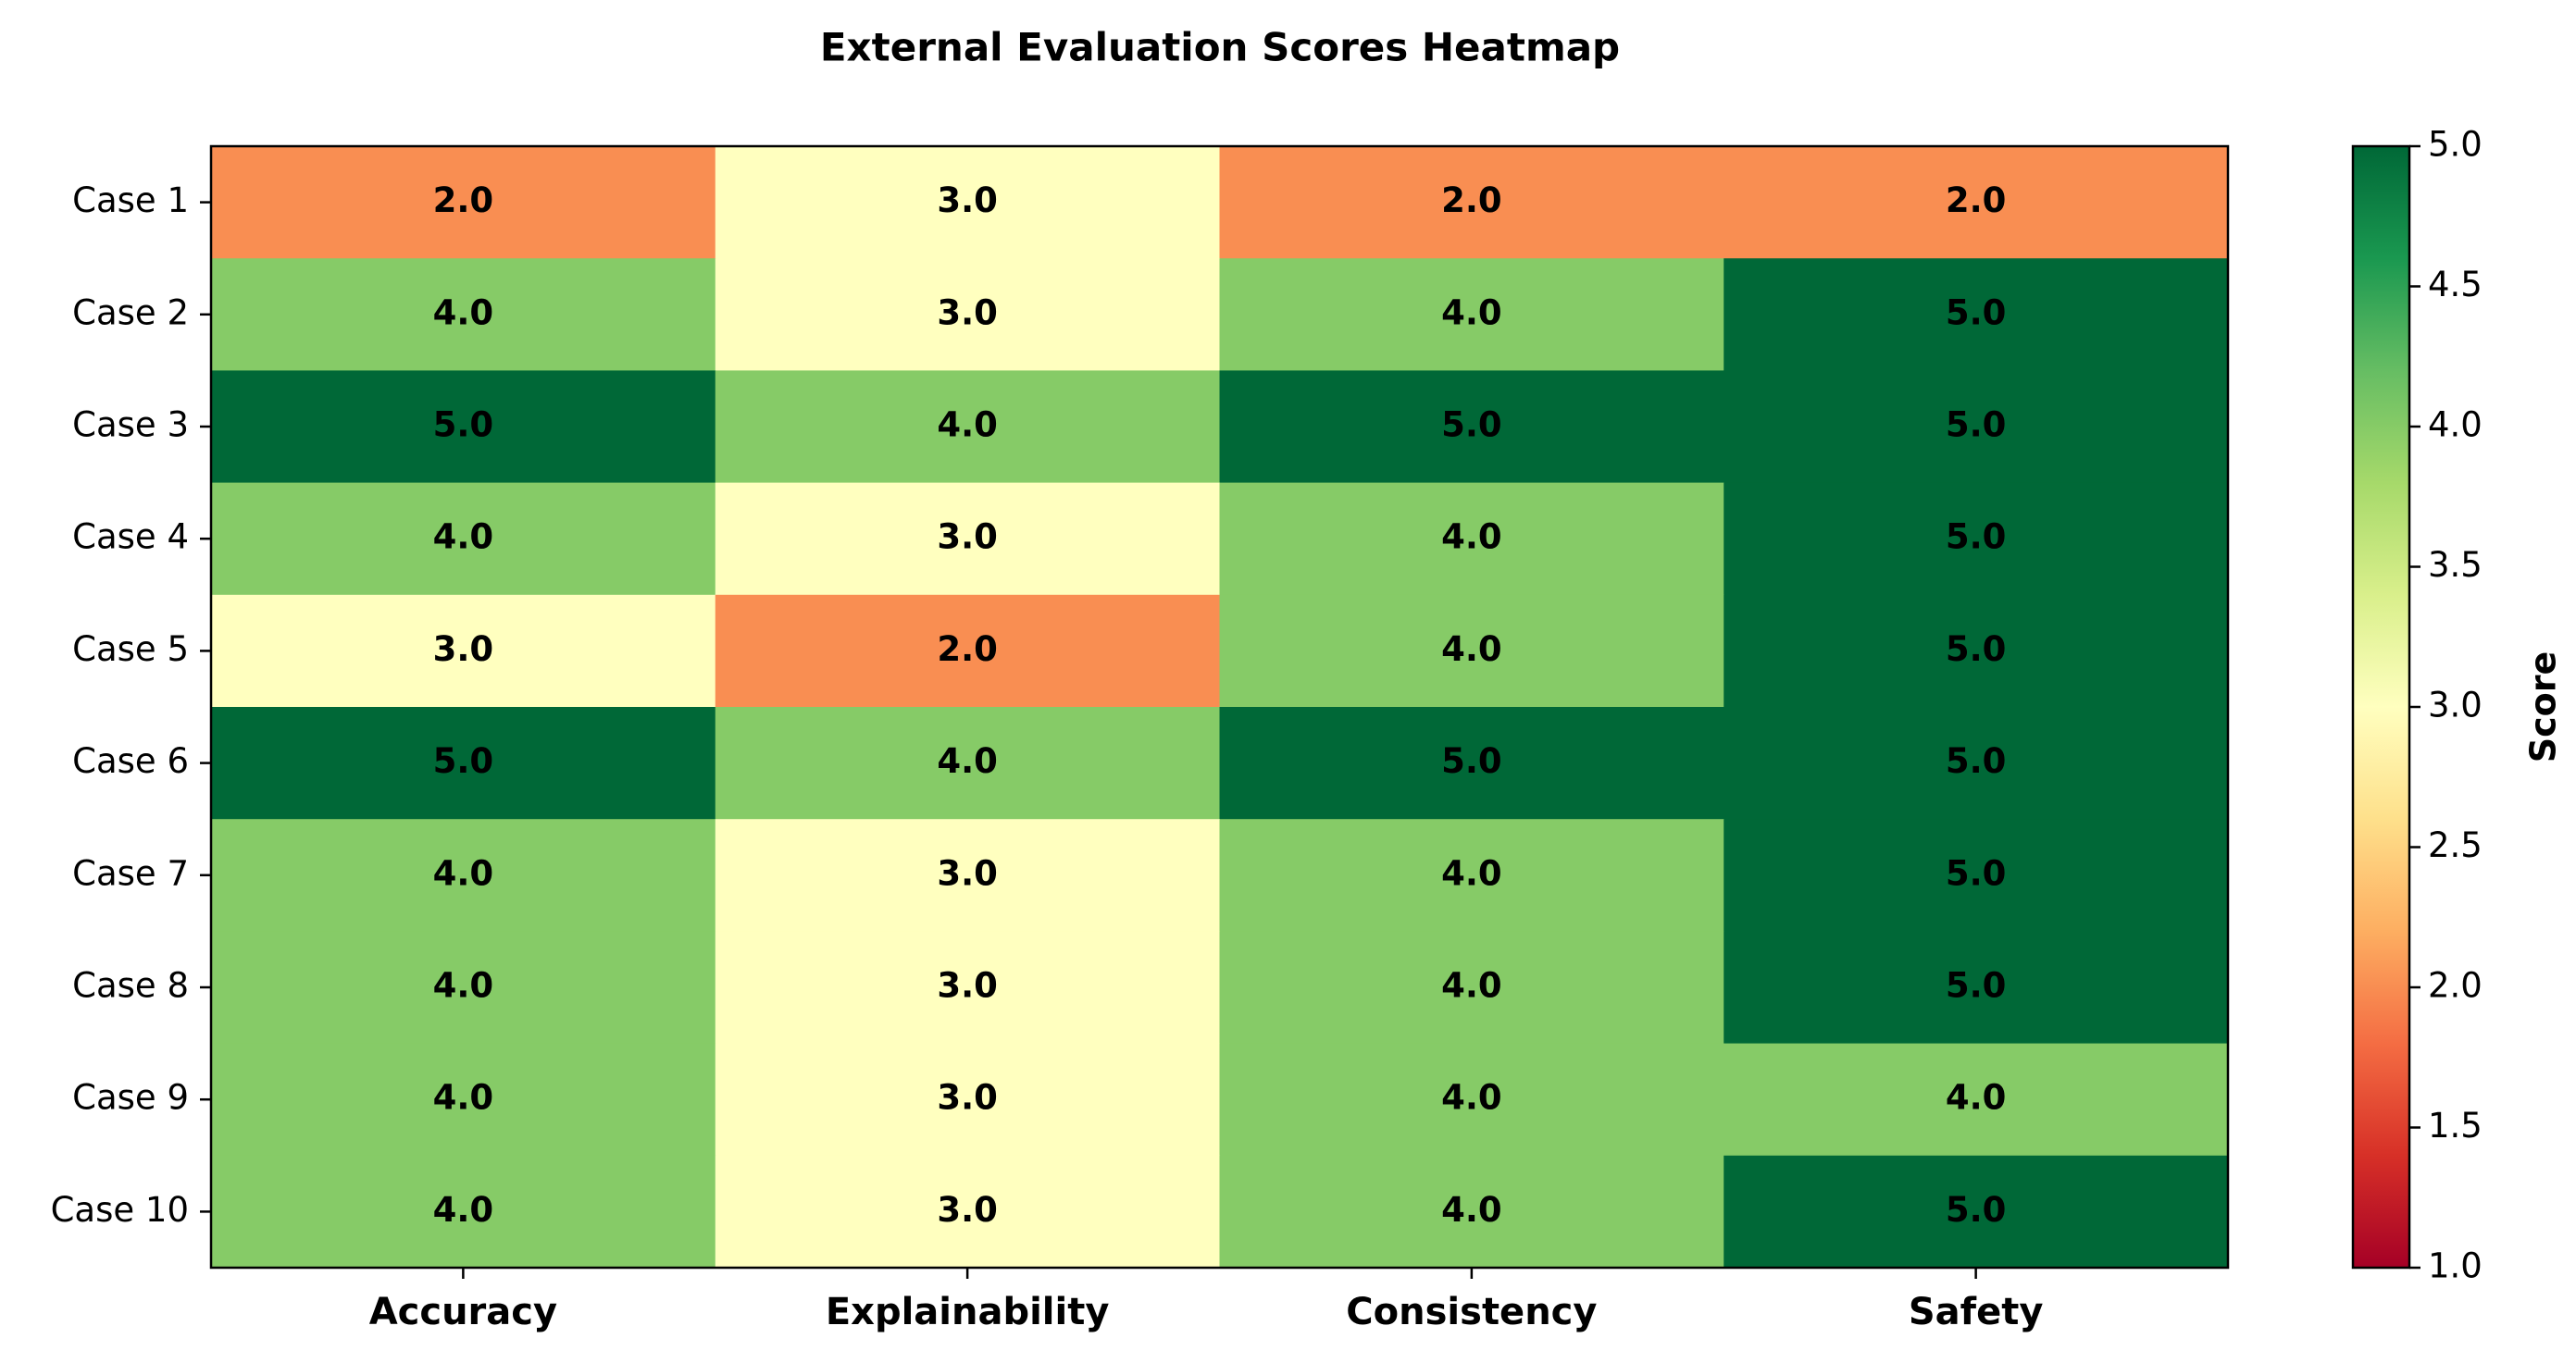  What do you see at coordinates (2381, 707) in the screenshot?
I see `colorbar` at bounding box center [2381, 707].